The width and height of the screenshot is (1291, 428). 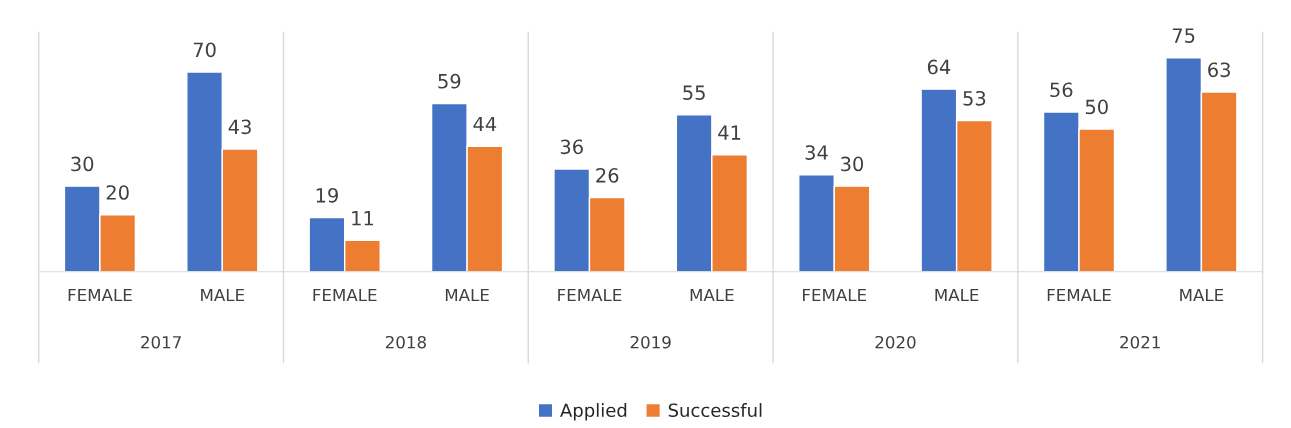 What do you see at coordinates (327, 195) in the screenshot?
I see `data-label: 19` at bounding box center [327, 195].